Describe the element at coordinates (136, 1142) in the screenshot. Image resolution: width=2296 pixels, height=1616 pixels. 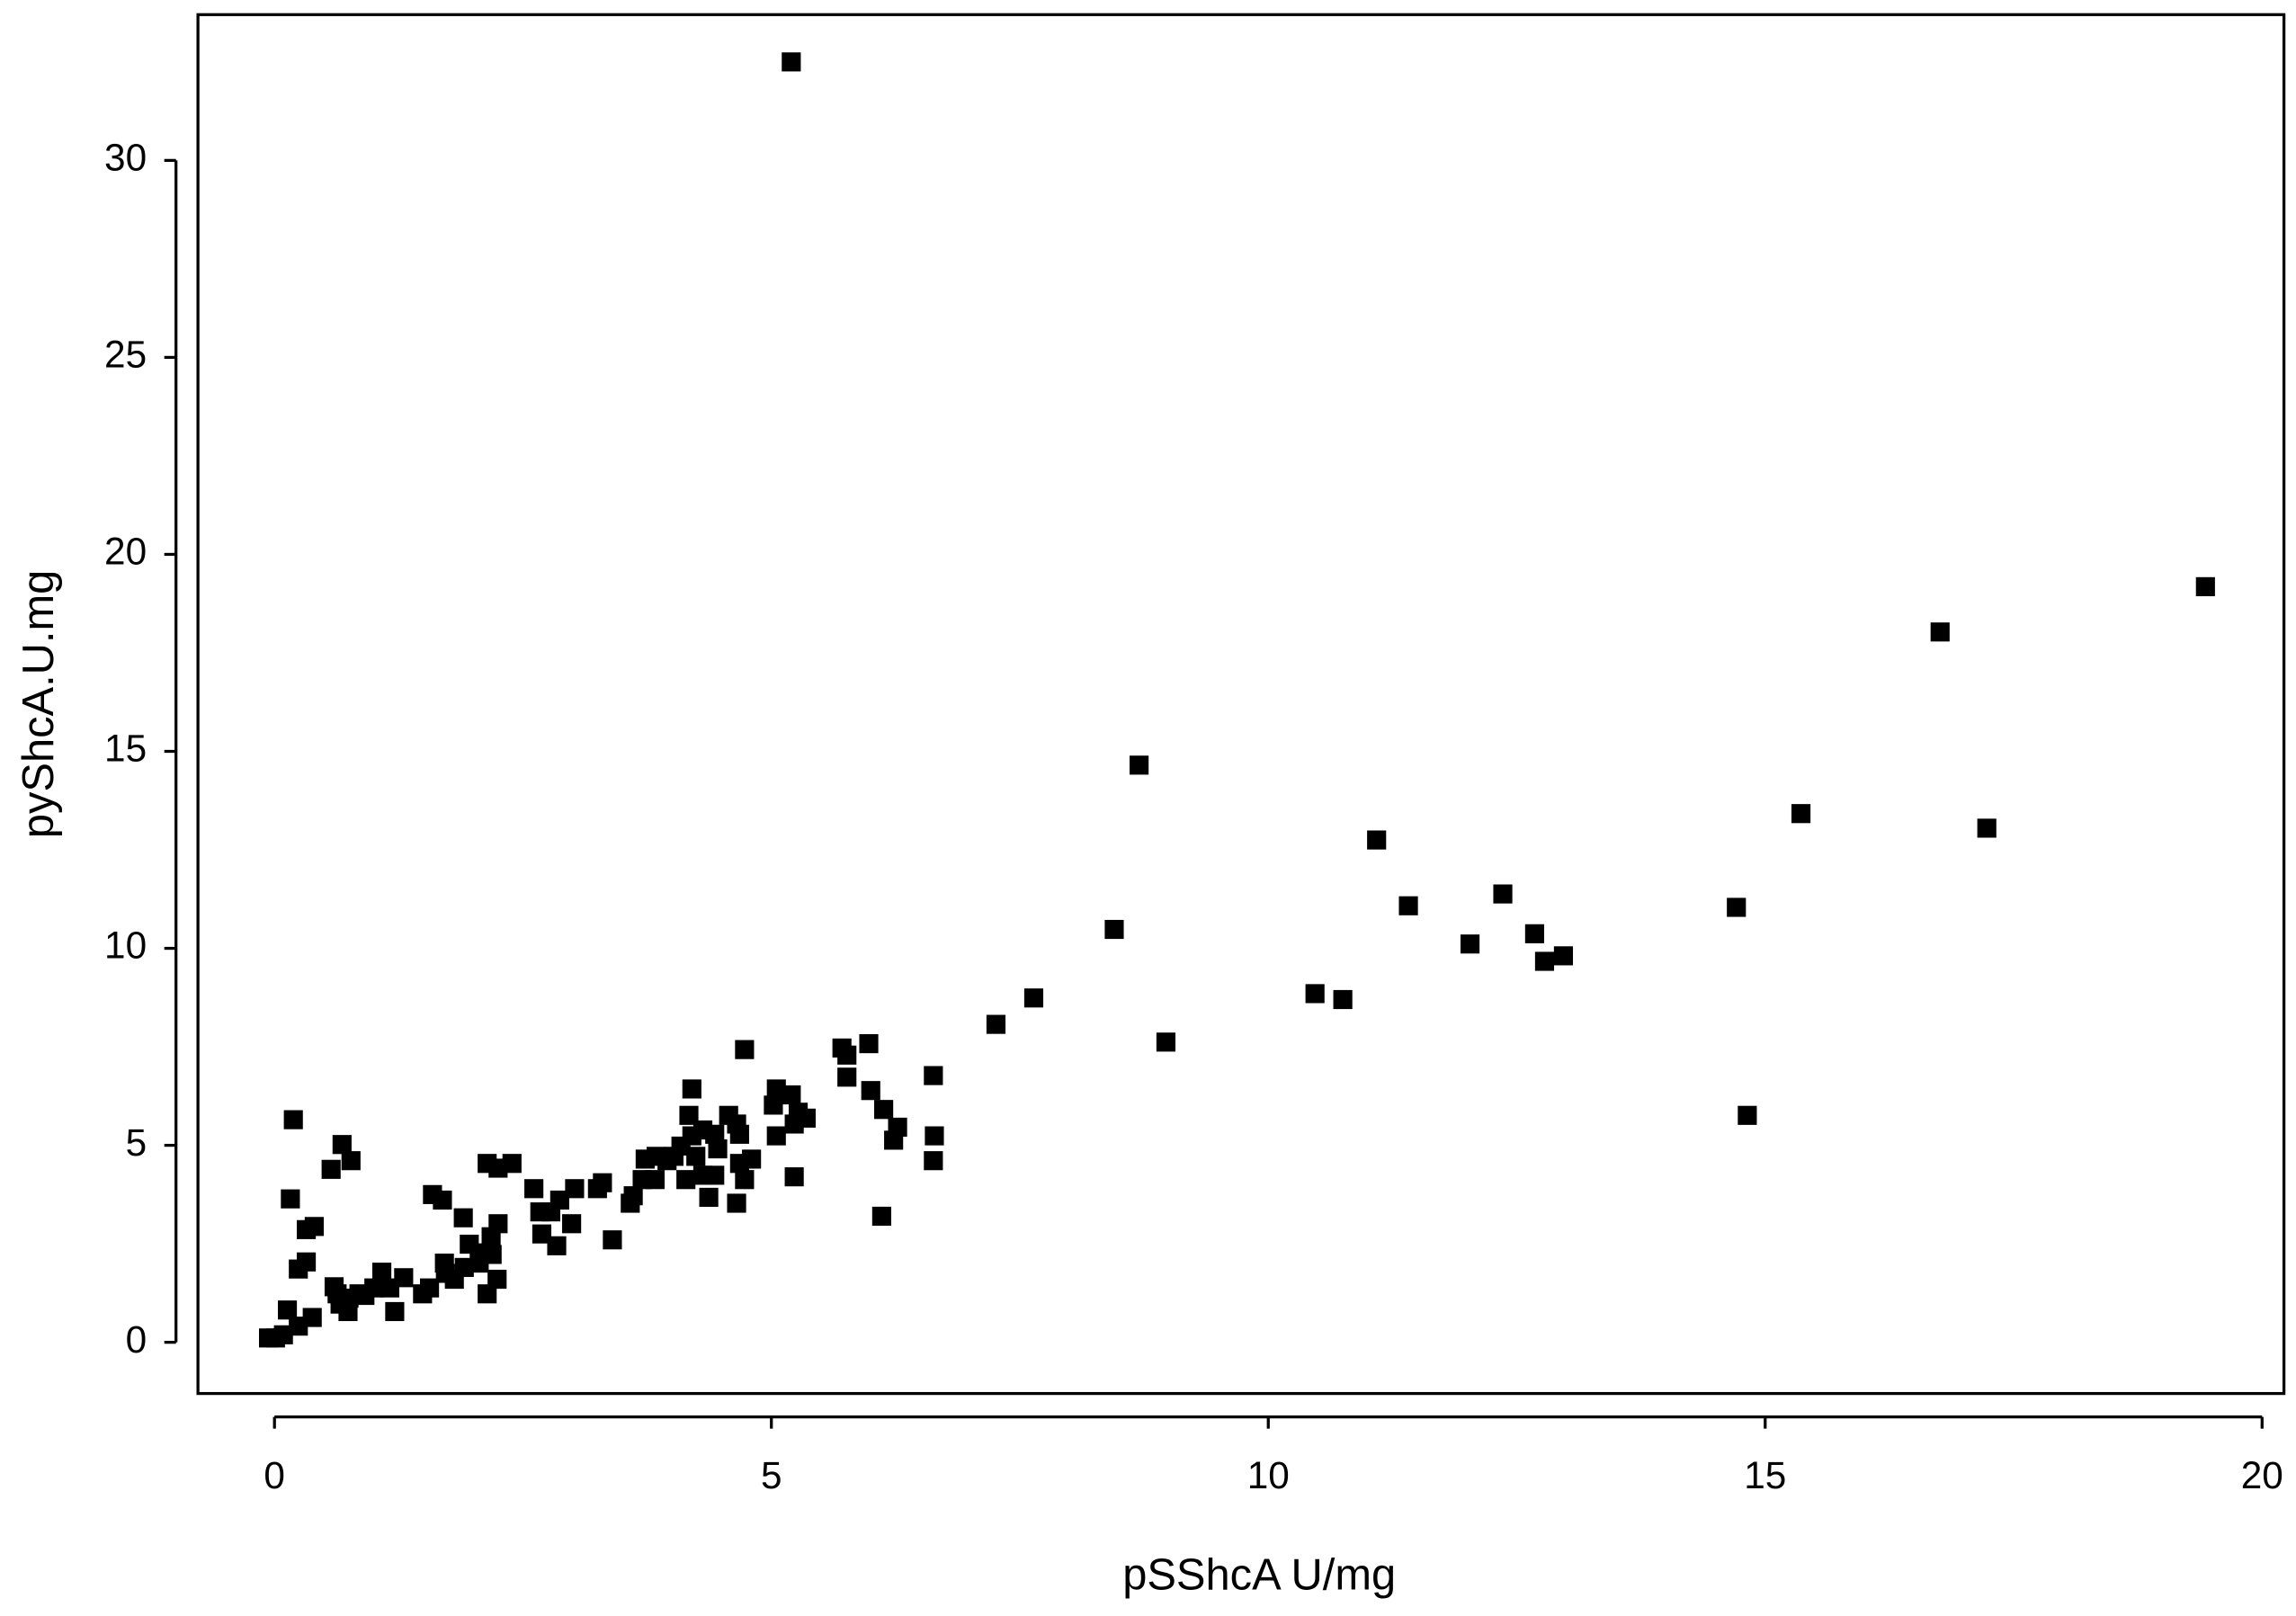
I see `y-tick-label: 5` at that location.